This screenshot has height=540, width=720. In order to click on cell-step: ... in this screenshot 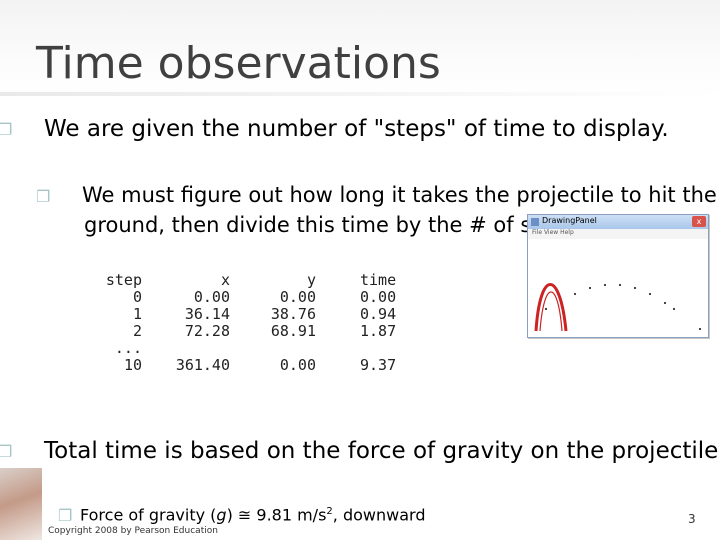, I will do `click(128, 348)`.